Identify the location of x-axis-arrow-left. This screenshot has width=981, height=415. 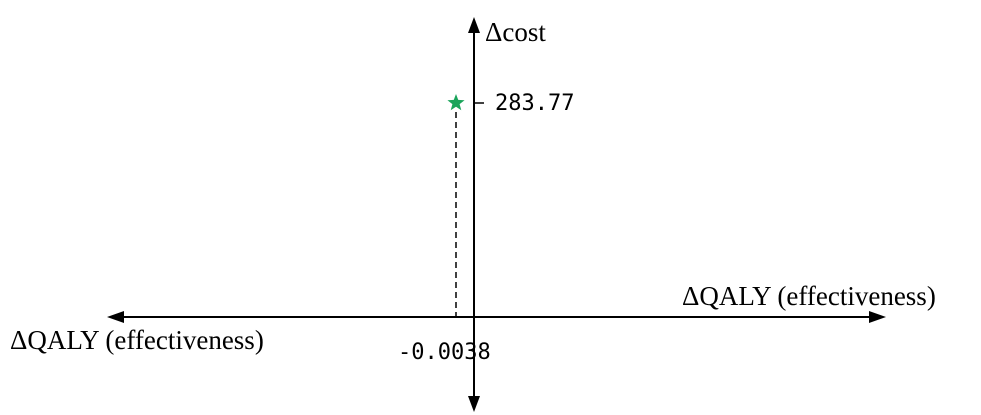
(115, 317).